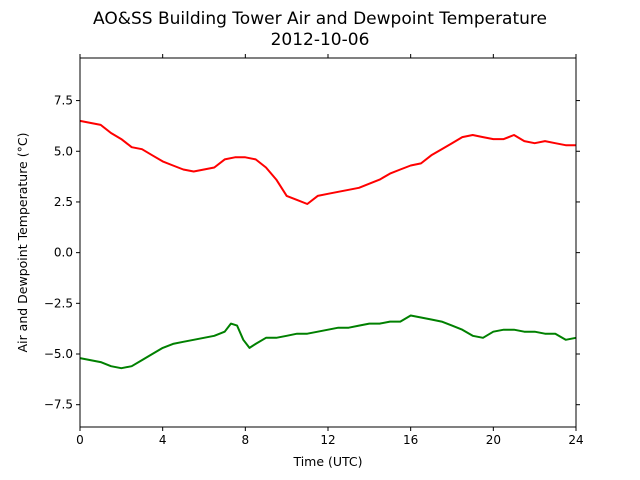  Describe the element at coordinates (58, 405) in the screenshot. I see `y-tick-label: −7.5` at that location.